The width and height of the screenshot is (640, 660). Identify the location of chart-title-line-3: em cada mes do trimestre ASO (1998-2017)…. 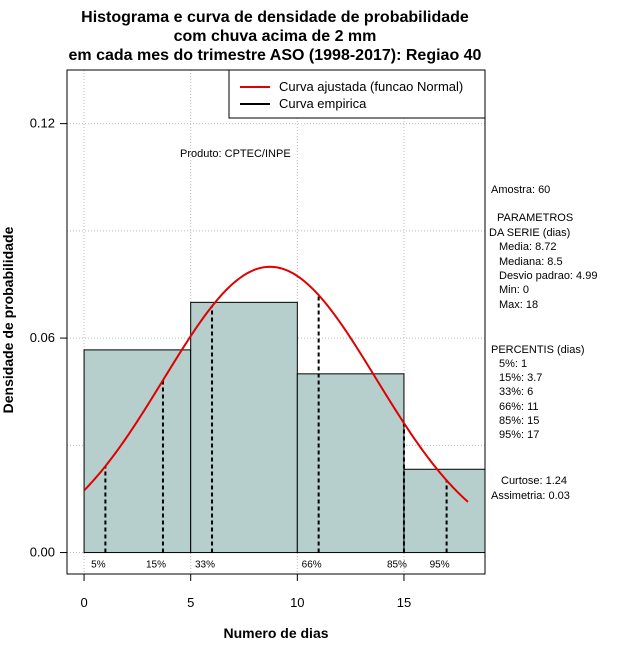
(275, 55).